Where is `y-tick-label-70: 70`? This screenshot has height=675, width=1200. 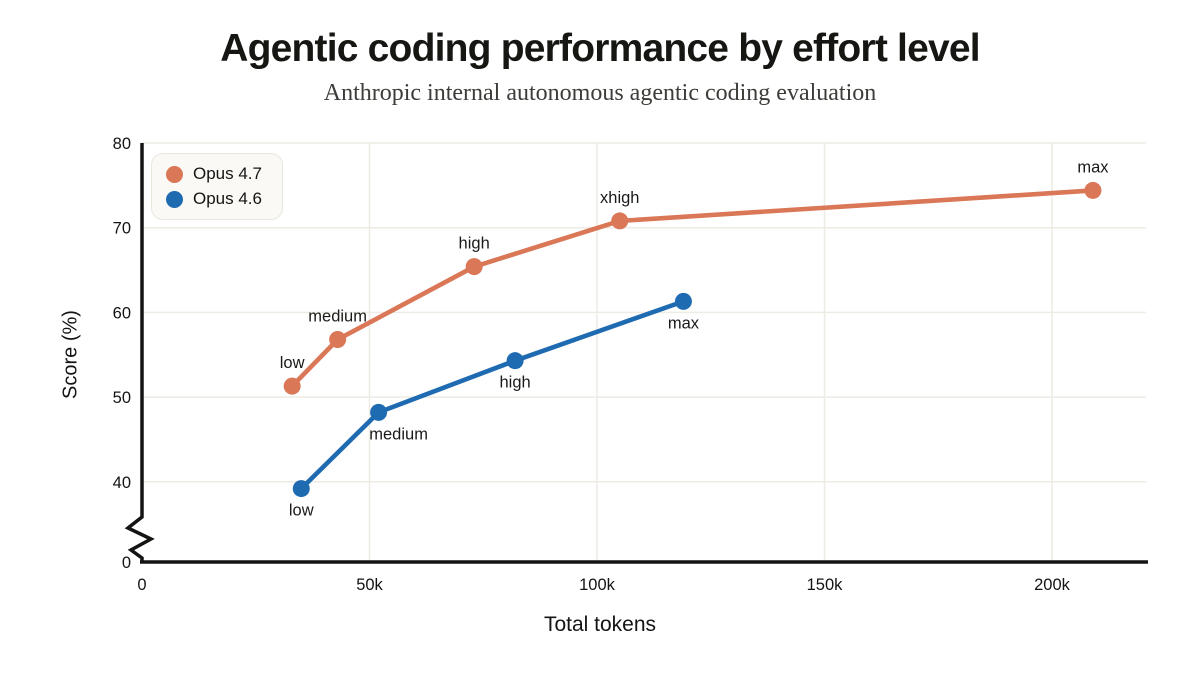 y-tick-label-70: 70 is located at coordinates (122, 229).